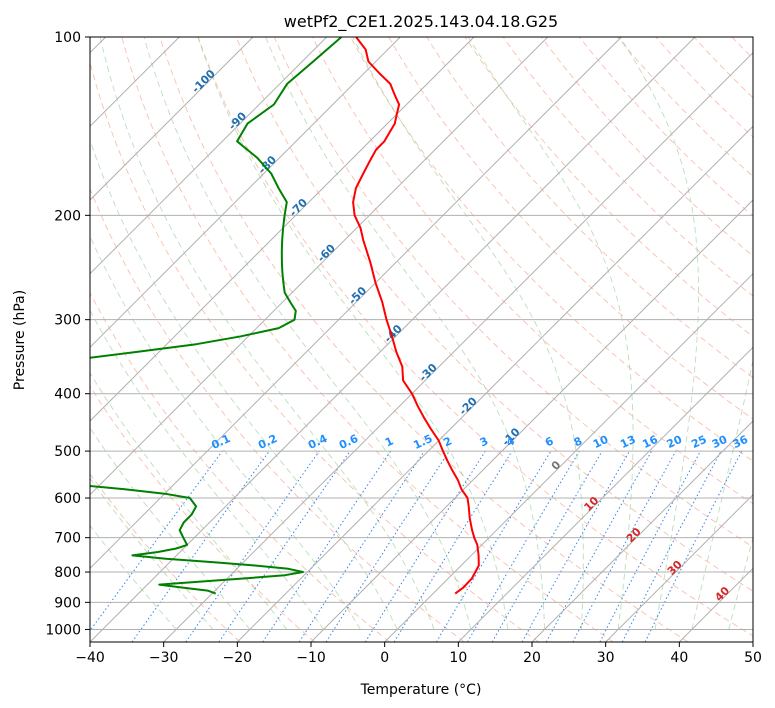 The height and width of the screenshot is (708, 775). I want to click on isotherm-label: -60, so click(326, 252).